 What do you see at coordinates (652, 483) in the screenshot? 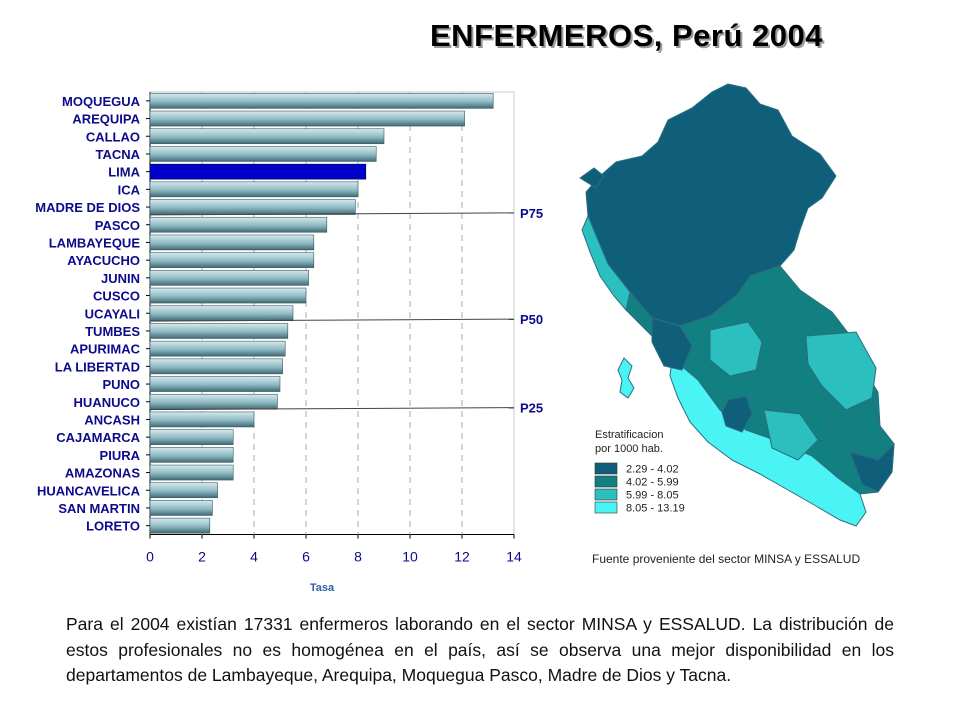
I see `legend-label: 4.02 - 5.99` at bounding box center [652, 483].